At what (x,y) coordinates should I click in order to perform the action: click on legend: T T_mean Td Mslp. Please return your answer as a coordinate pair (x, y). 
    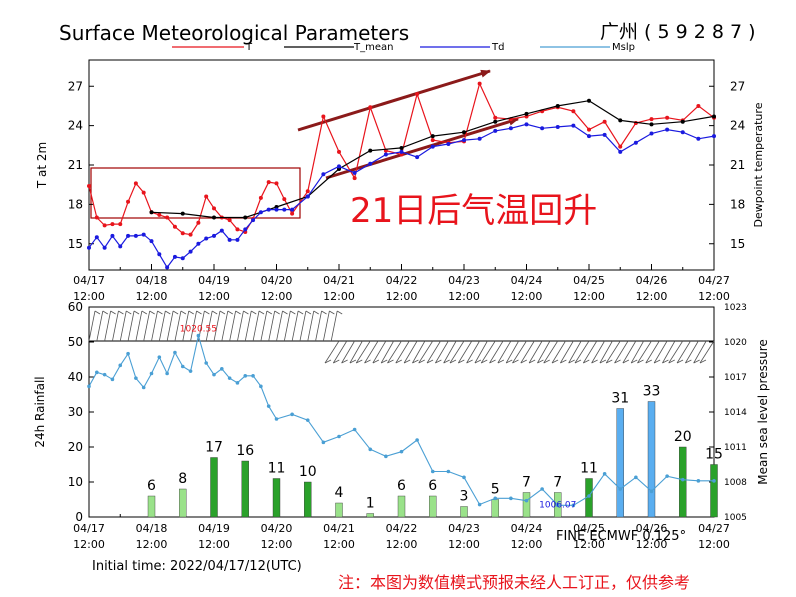
    Looking at the image, I should click on (403, 47).